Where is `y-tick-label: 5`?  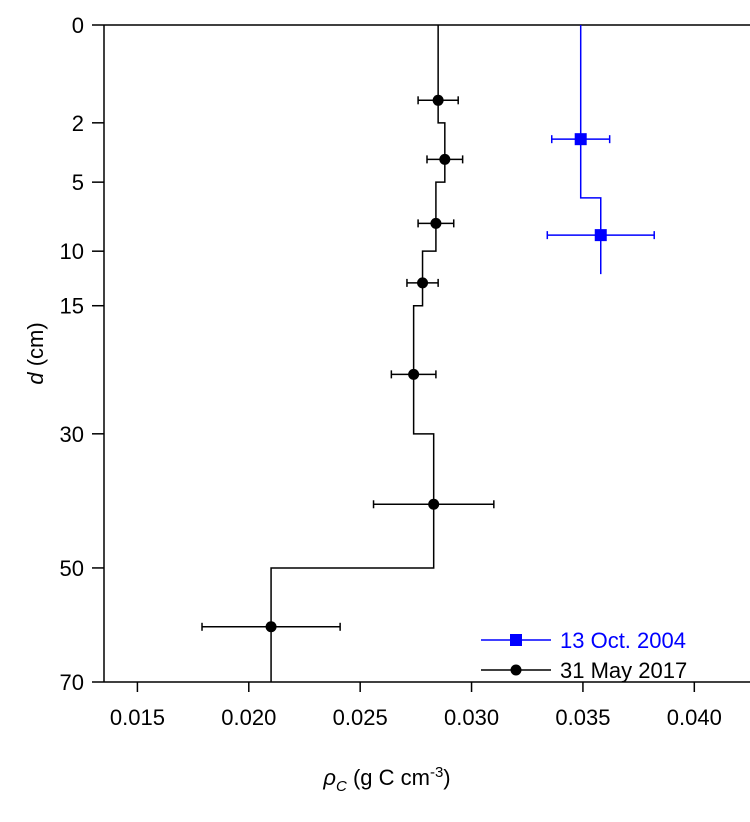
y-tick-label: 5 is located at coordinates (78, 182).